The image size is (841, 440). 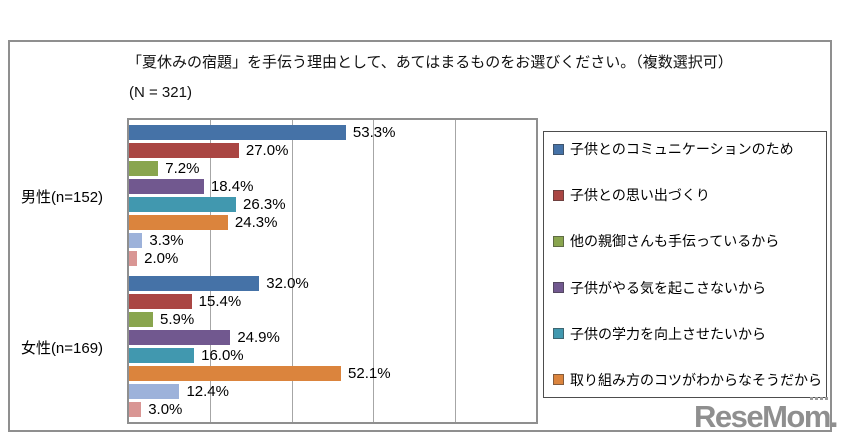 What do you see at coordinates (332, 409) in the screenshot?
I see `bar-row: 3.0%` at bounding box center [332, 409].